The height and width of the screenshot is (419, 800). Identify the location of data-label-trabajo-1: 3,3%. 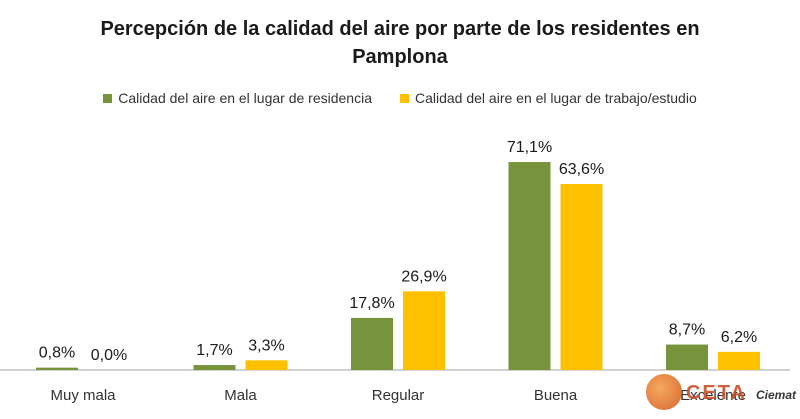
(266, 345).